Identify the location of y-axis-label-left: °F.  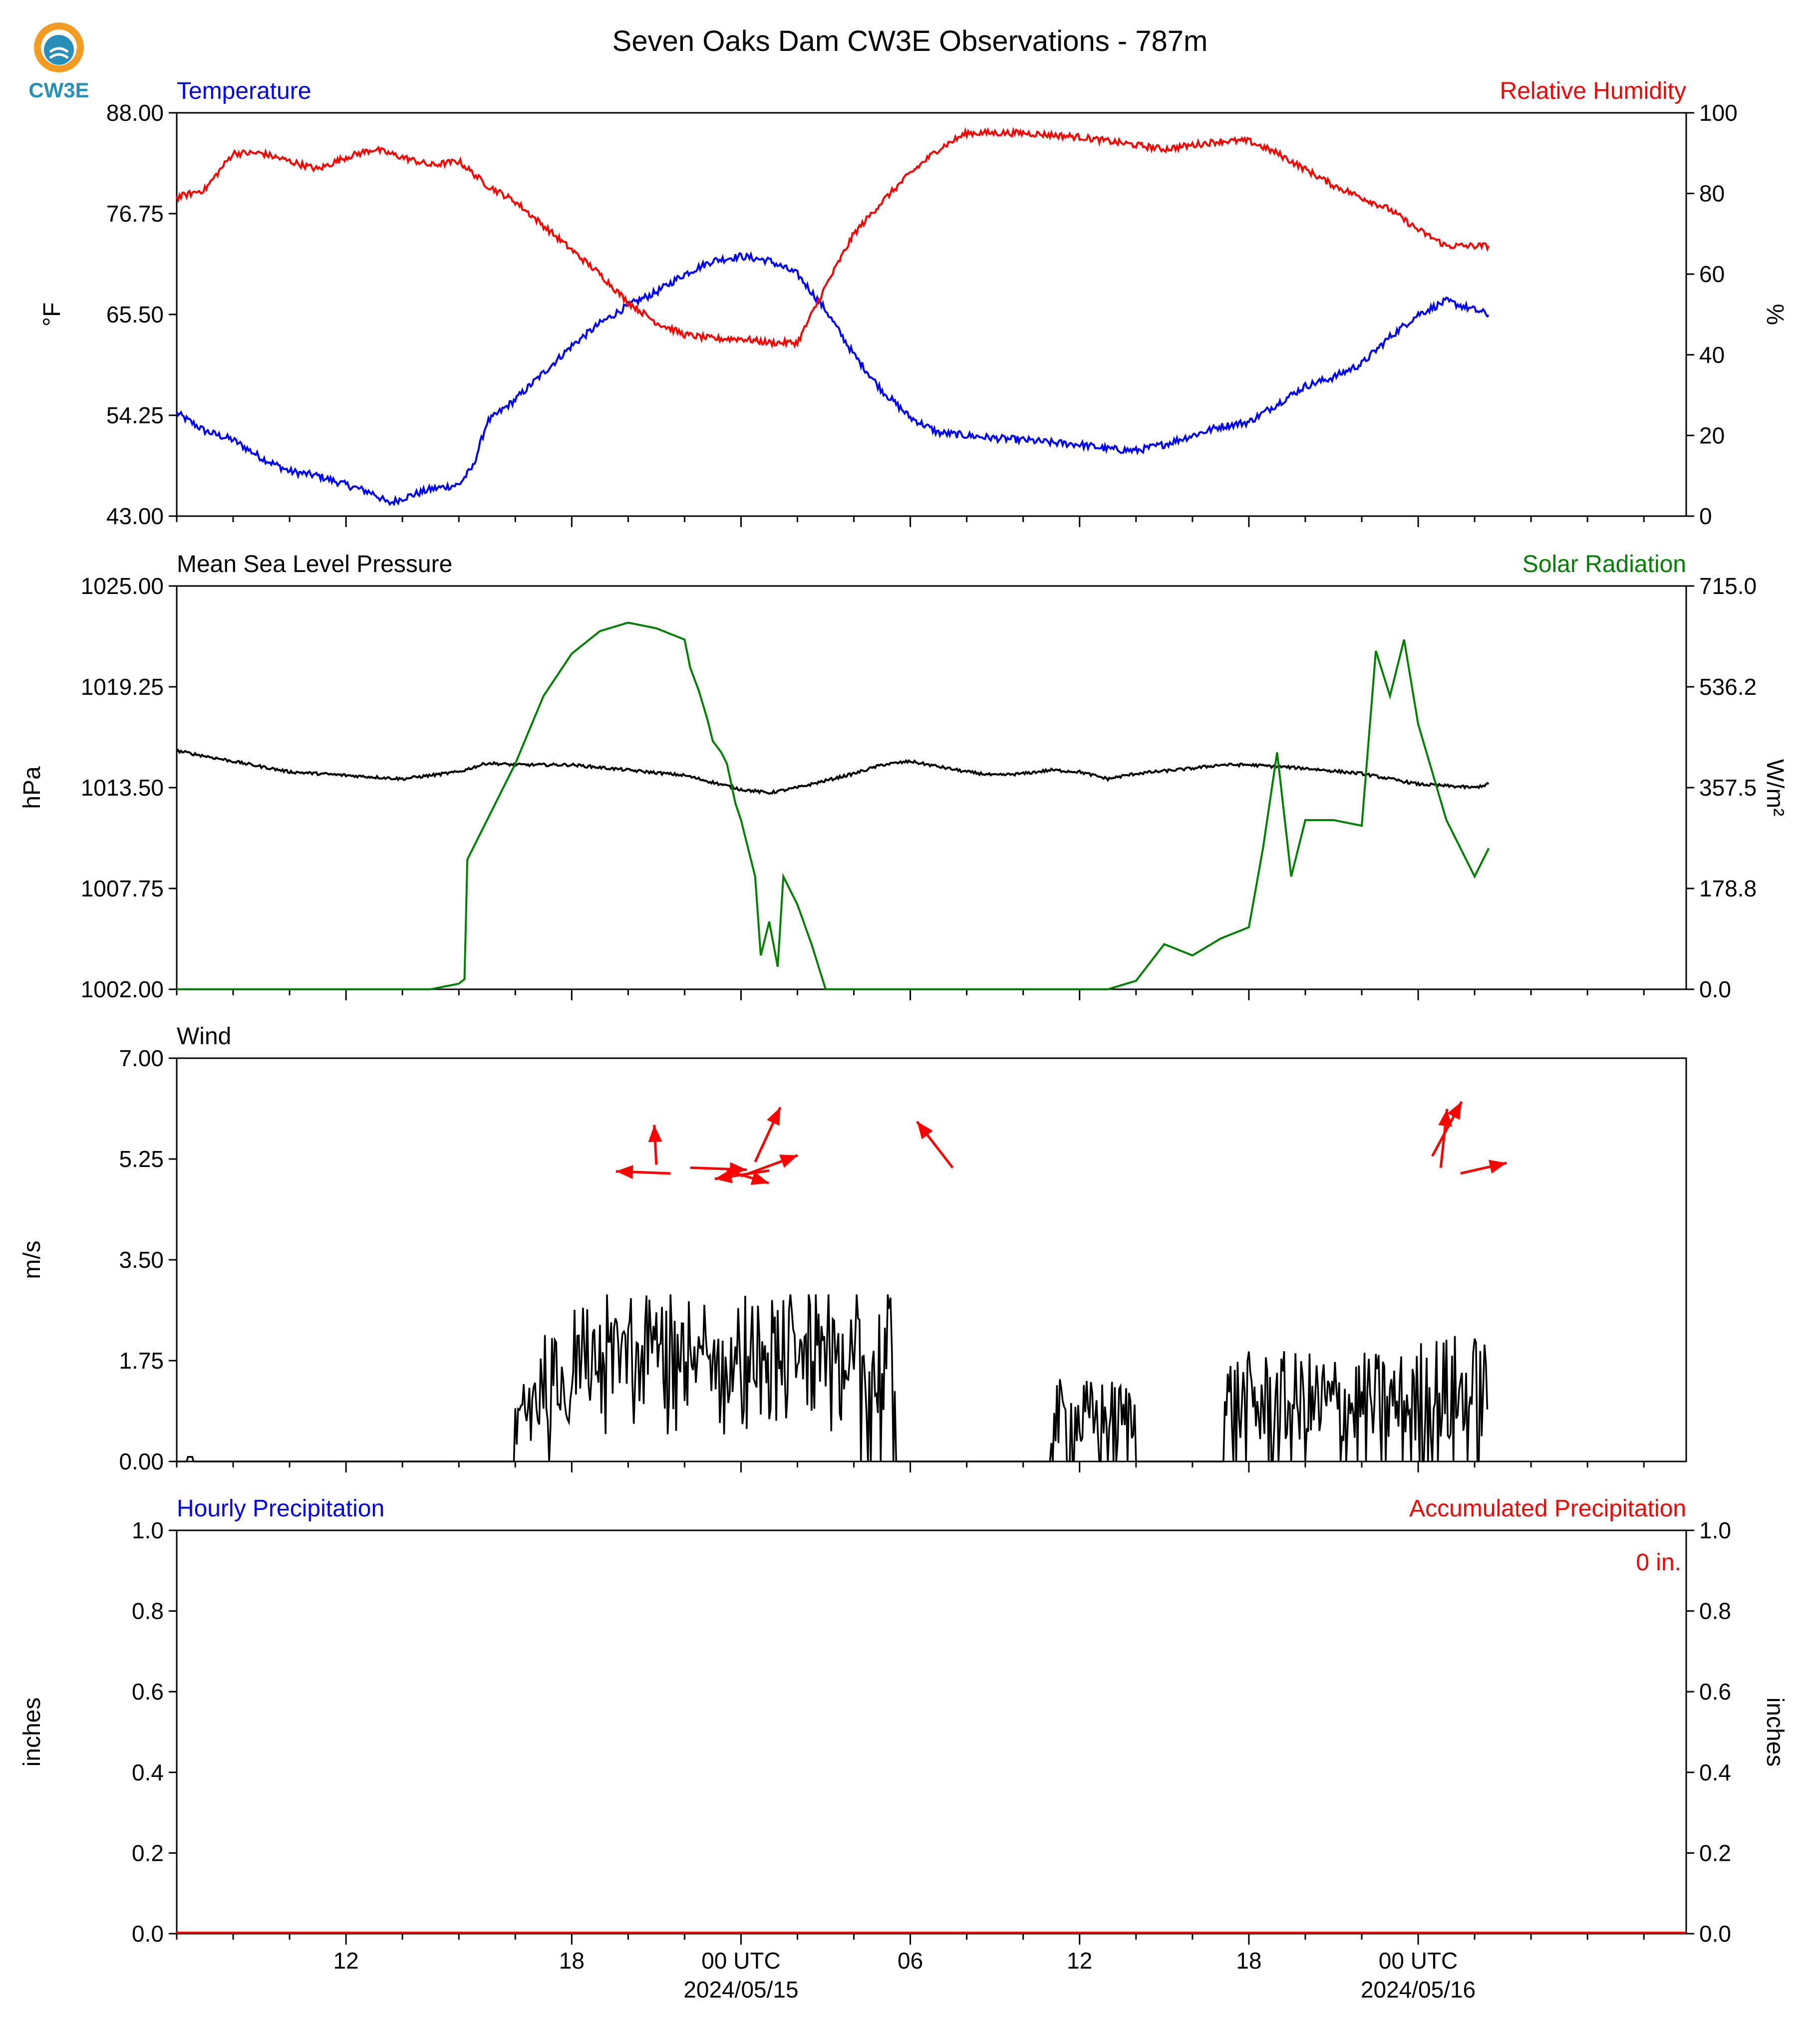
(52, 314).